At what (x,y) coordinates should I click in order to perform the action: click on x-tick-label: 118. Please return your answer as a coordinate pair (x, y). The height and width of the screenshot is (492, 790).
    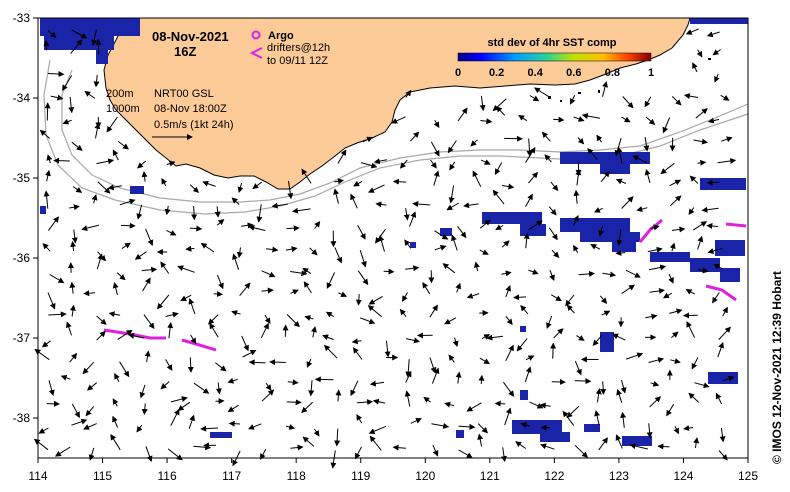
    Looking at the image, I should click on (296, 476).